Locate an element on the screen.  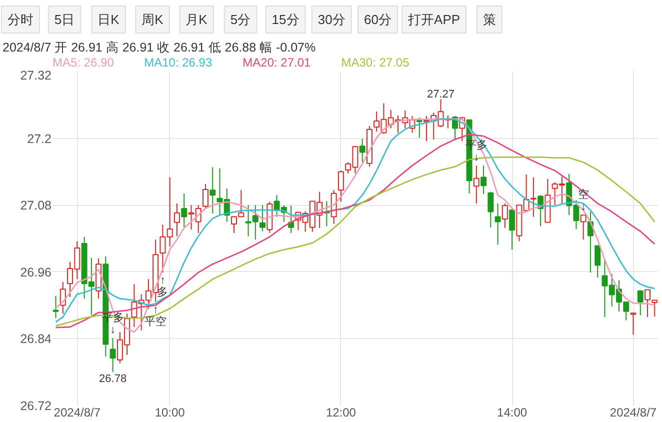
y-tick-label: 26.72 is located at coordinates (36, 406).